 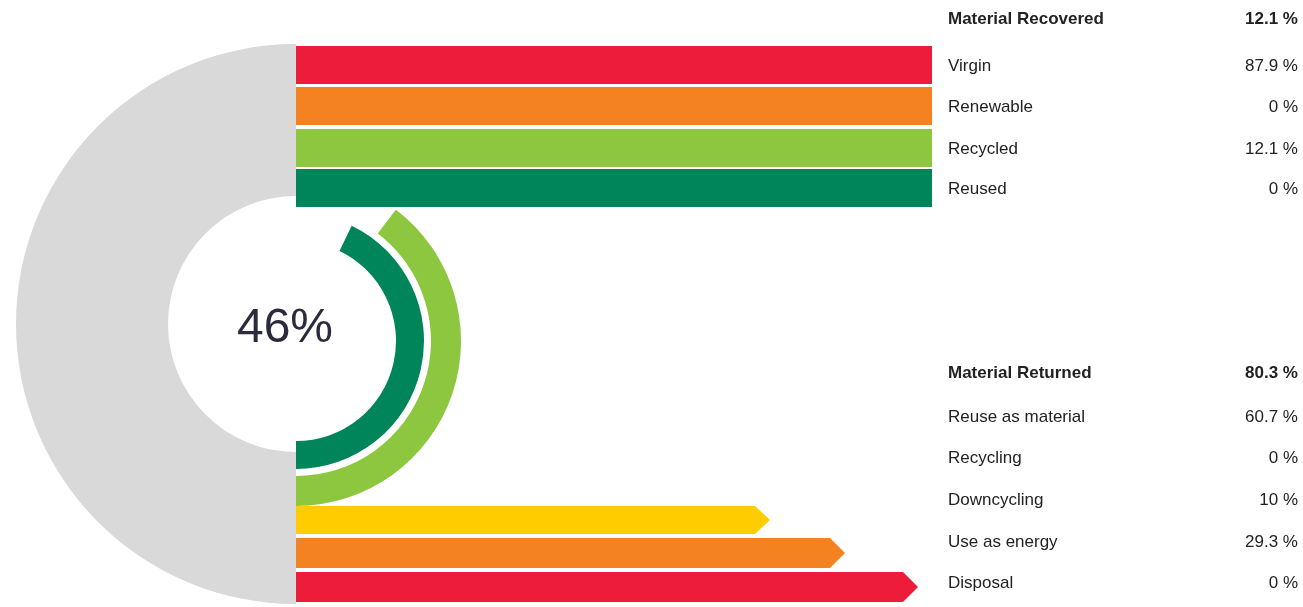 I want to click on data-label: 12.1 %, so click(x=1271, y=148).